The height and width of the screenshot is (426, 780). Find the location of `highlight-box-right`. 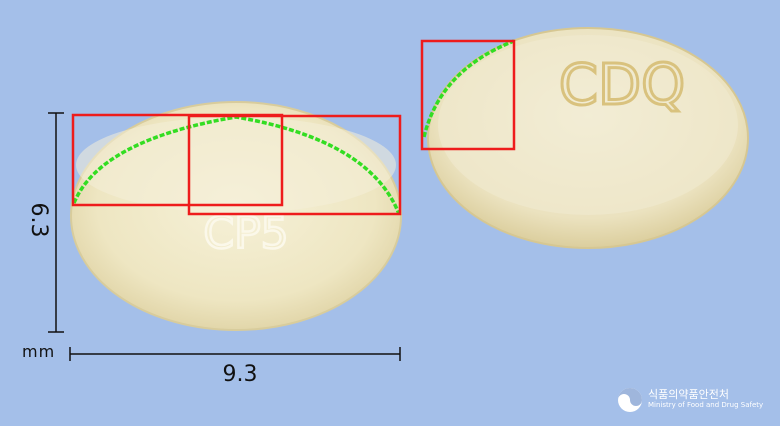

highlight-box-right is located at coordinates (468, 95).